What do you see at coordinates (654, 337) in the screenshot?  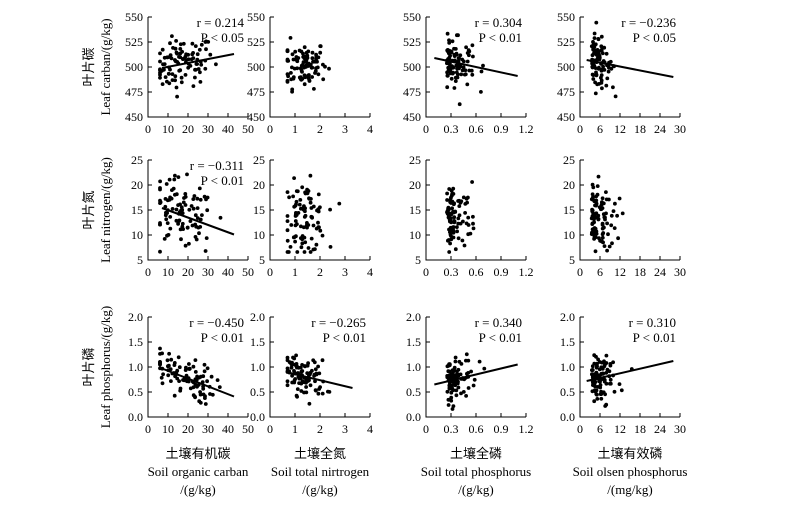 I see `p-value-label: P < 0.01` at bounding box center [654, 337].